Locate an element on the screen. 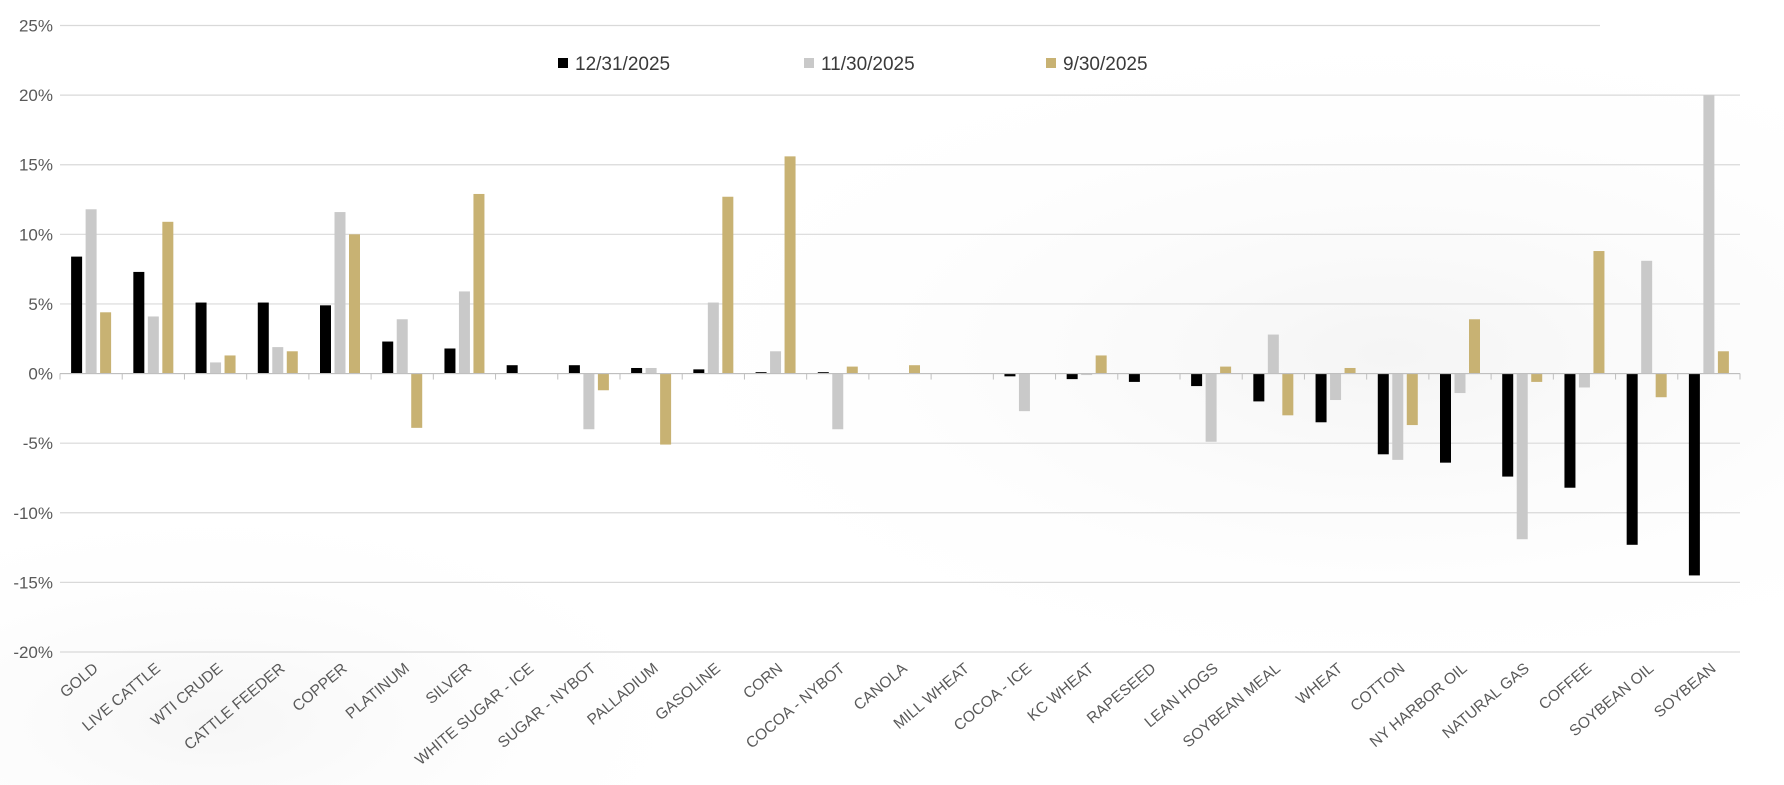 Image resolution: width=1784 pixels, height=785 pixels. legend: 12/31/2025 11/30/2025 9/30/2025 is located at coordinates (853, 64).